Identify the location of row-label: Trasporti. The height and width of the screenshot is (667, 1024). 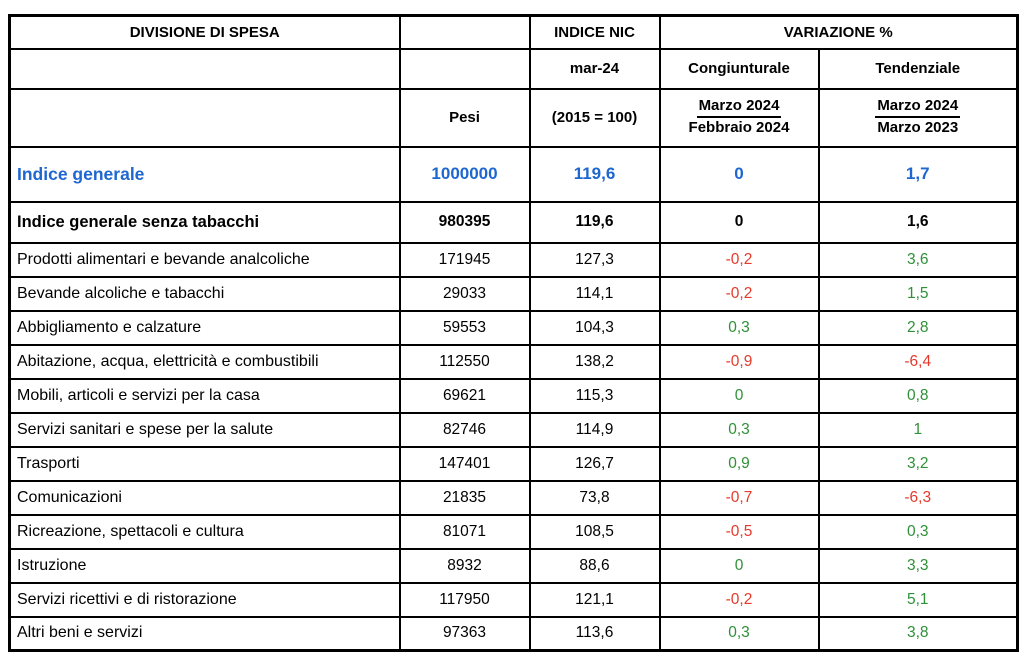
(204, 463).